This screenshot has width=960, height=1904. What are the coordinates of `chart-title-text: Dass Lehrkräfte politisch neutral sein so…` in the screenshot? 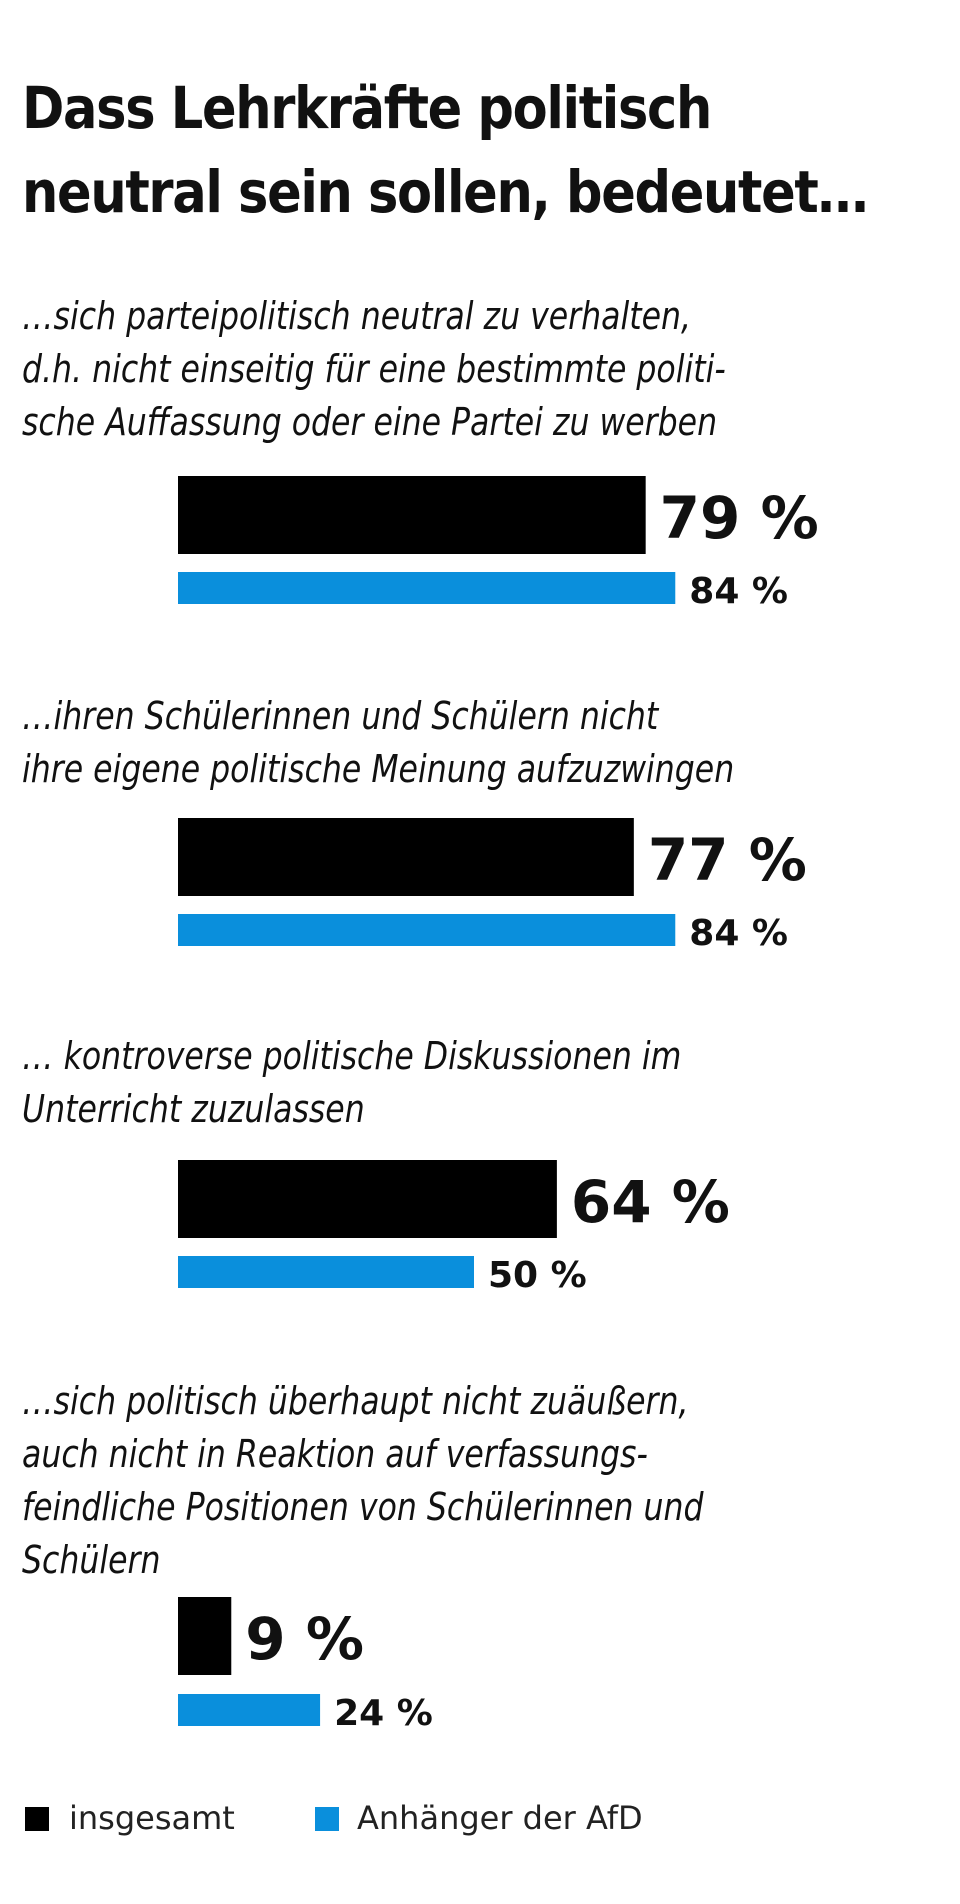 It's located at (479, 150).